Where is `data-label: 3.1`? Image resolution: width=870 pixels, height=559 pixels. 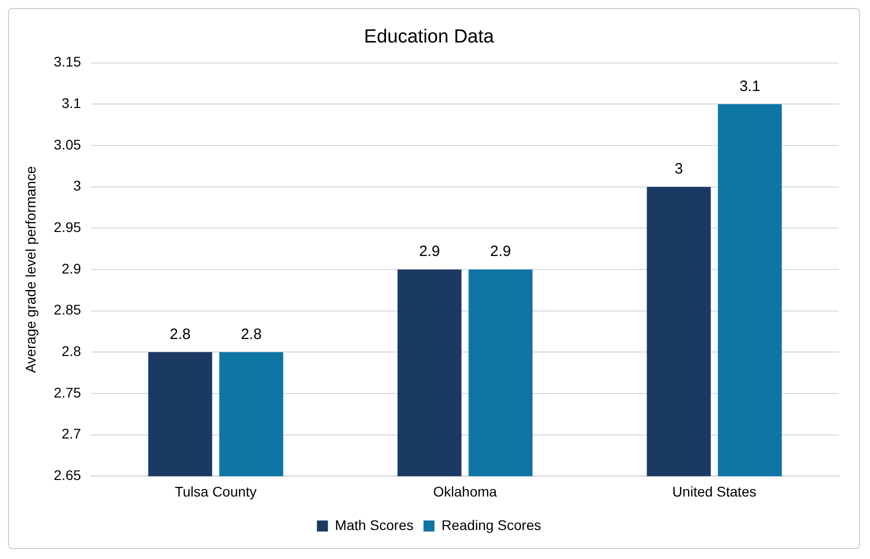 data-label: 3.1 is located at coordinates (749, 86).